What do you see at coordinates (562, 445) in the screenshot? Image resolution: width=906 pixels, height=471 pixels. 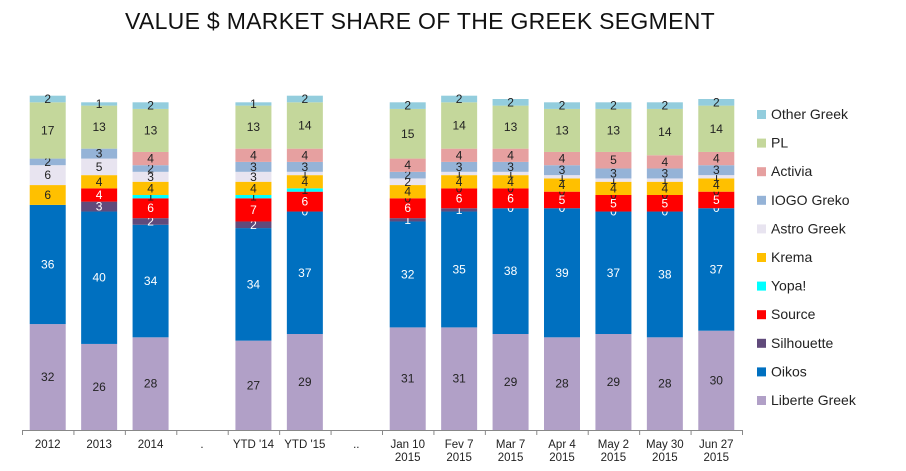 I see `x-tick-label: Apr 4` at bounding box center [562, 445].